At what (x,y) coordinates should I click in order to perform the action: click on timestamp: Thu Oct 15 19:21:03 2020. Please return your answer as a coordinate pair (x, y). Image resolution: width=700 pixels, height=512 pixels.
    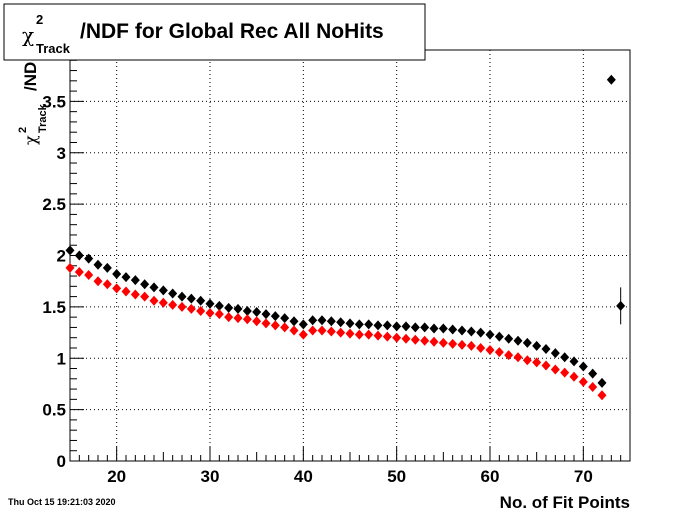
    Looking at the image, I should click on (62, 502).